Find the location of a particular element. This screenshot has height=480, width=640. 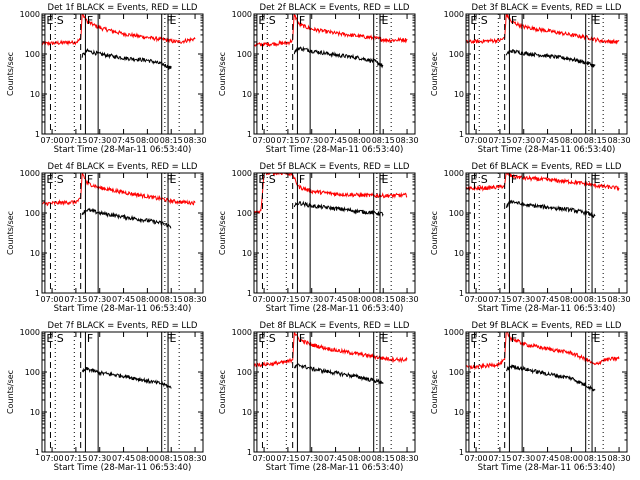

panel-title: Det 9f BLACK = Events, RED = LLD is located at coordinates (547, 326).